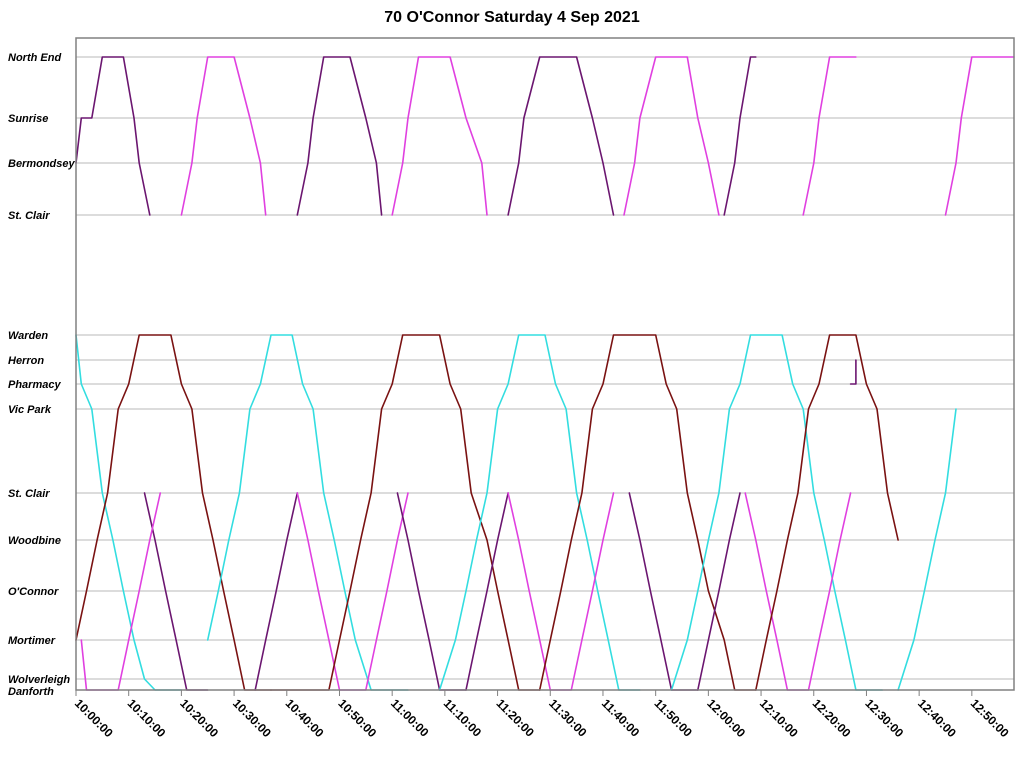 The image size is (1024, 757). Describe the element at coordinates (28, 336) in the screenshot. I see `stop-label: Warden` at that location.